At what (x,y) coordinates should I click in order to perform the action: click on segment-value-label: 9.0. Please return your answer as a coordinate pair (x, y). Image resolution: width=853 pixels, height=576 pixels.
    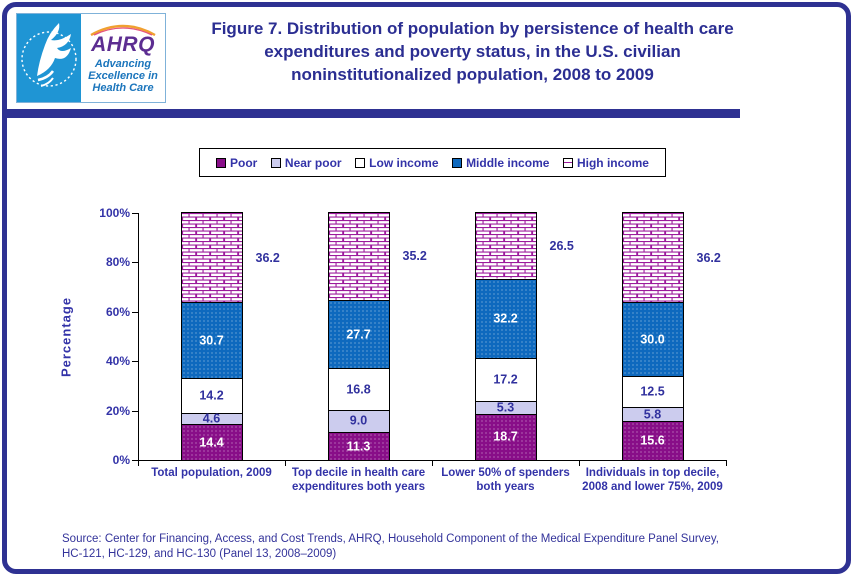
    Looking at the image, I should click on (358, 420).